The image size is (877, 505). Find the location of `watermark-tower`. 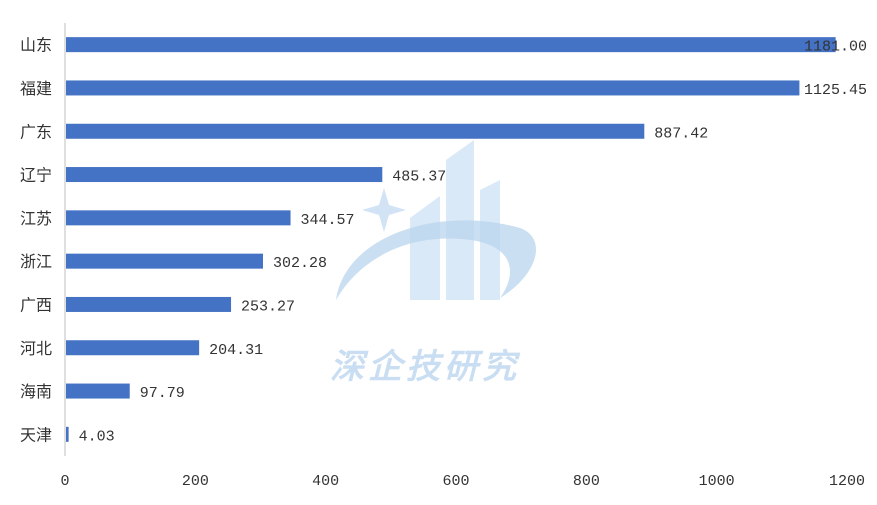

watermark-tower is located at coordinates (455, 220).